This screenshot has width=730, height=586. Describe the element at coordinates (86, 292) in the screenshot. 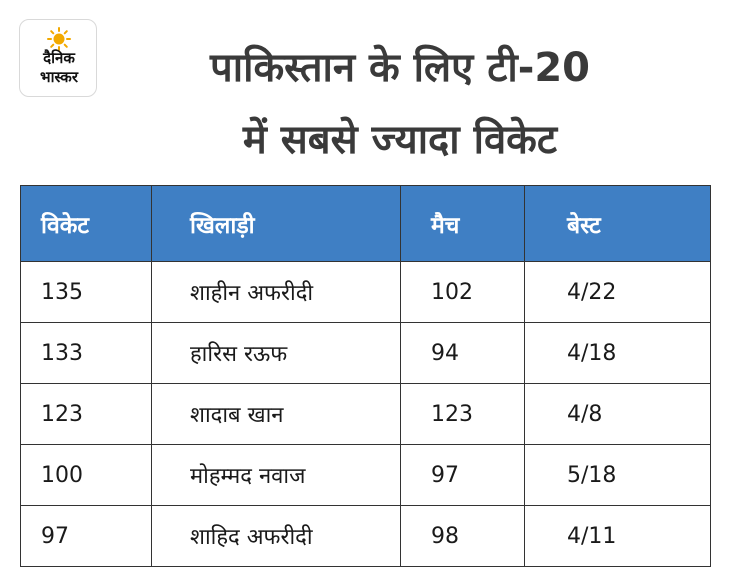

I see `cell-wickets: 135` at that location.